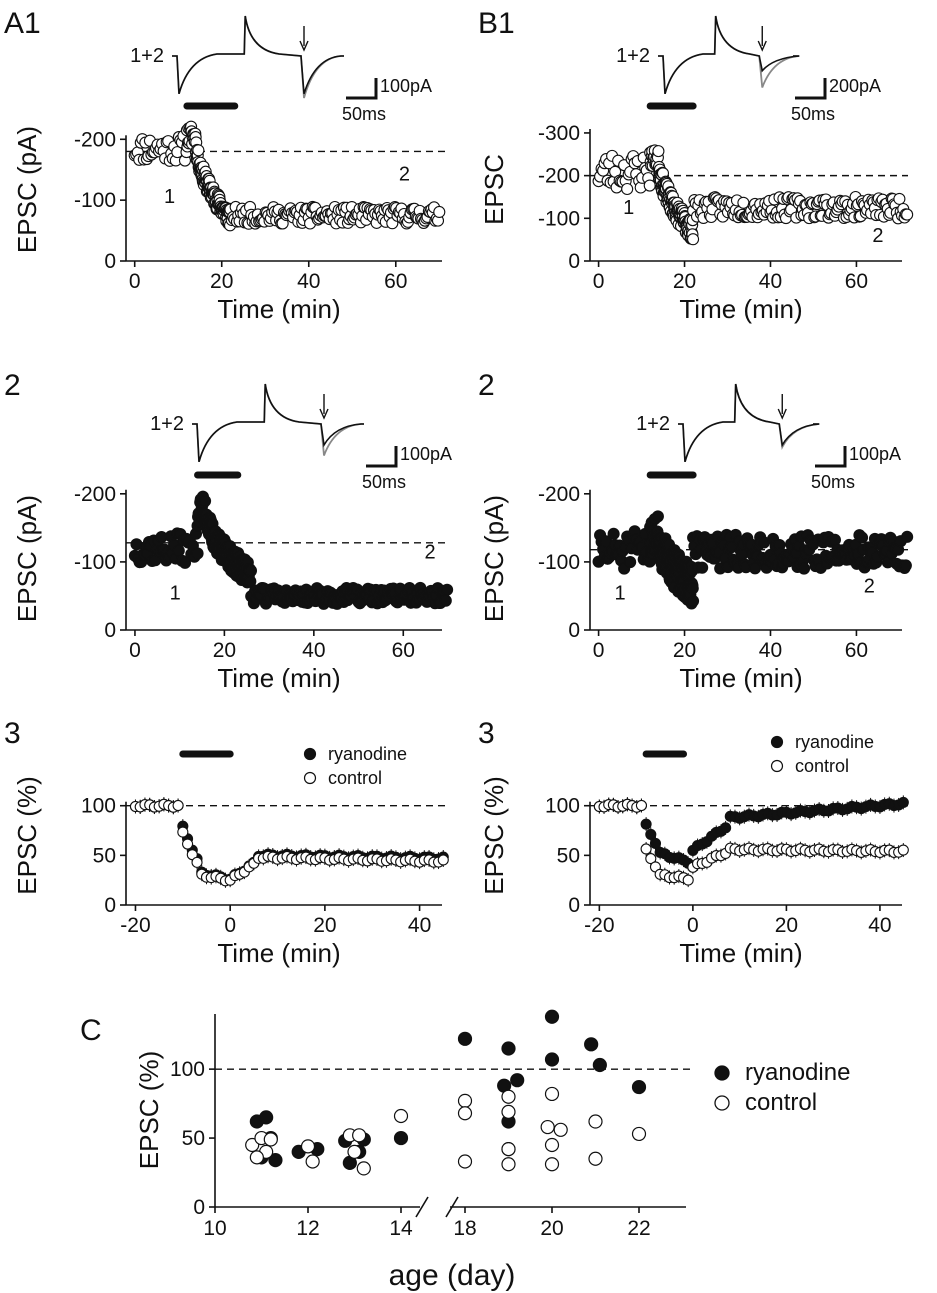  Describe the element at coordinates (559, 133) in the screenshot. I see `y-tick-label: -300` at that location.